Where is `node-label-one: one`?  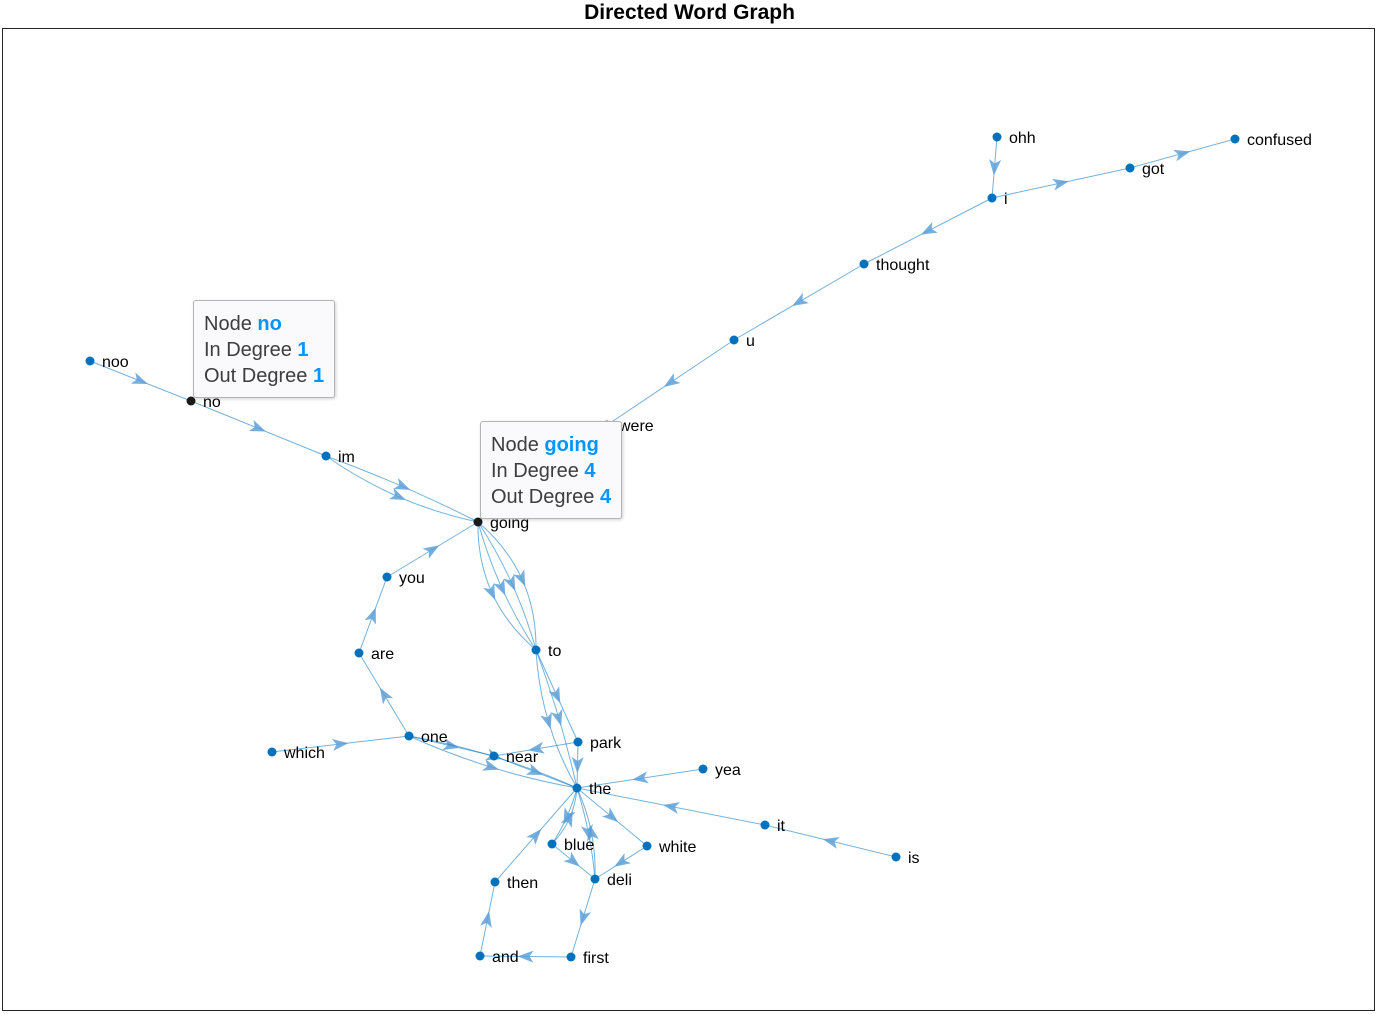
node-label-one: one is located at coordinates (434, 737).